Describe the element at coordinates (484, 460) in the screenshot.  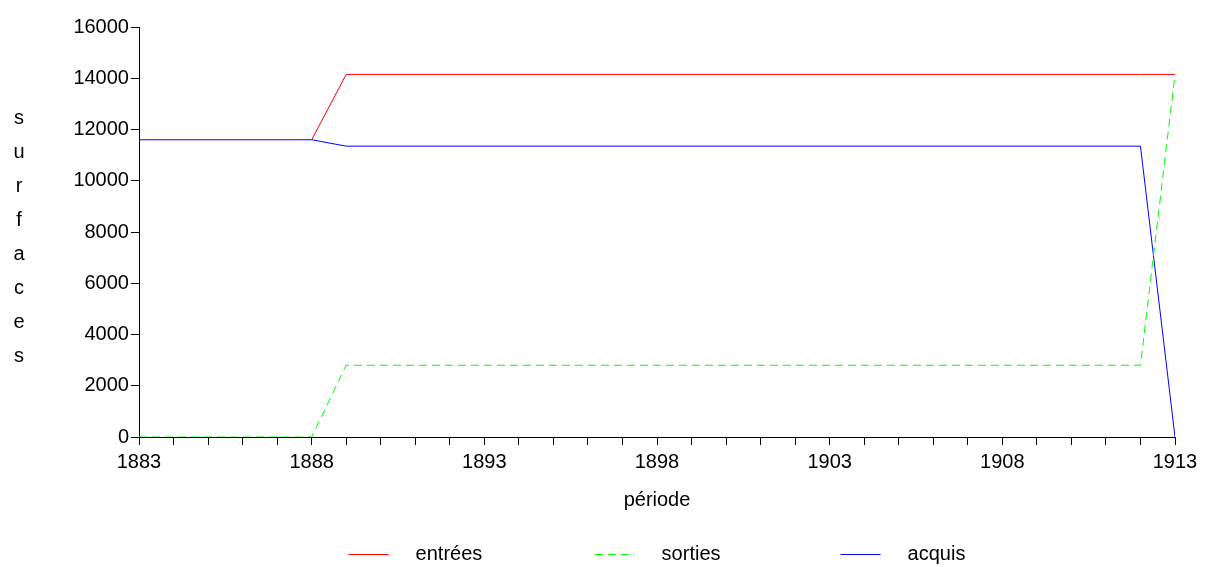
I see `x-tick-label: 1893` at that location.